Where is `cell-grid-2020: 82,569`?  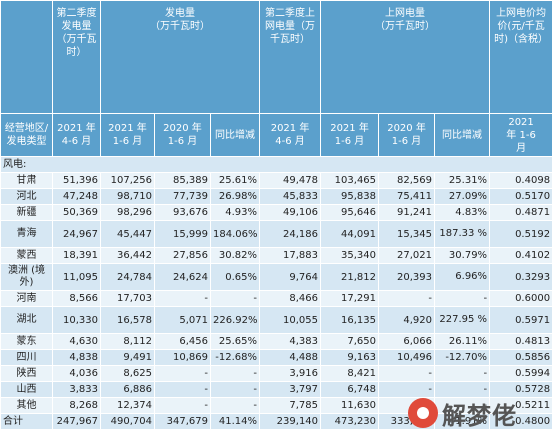 cell-grid-2020: 82,569 is located at coordinates (407, 180).